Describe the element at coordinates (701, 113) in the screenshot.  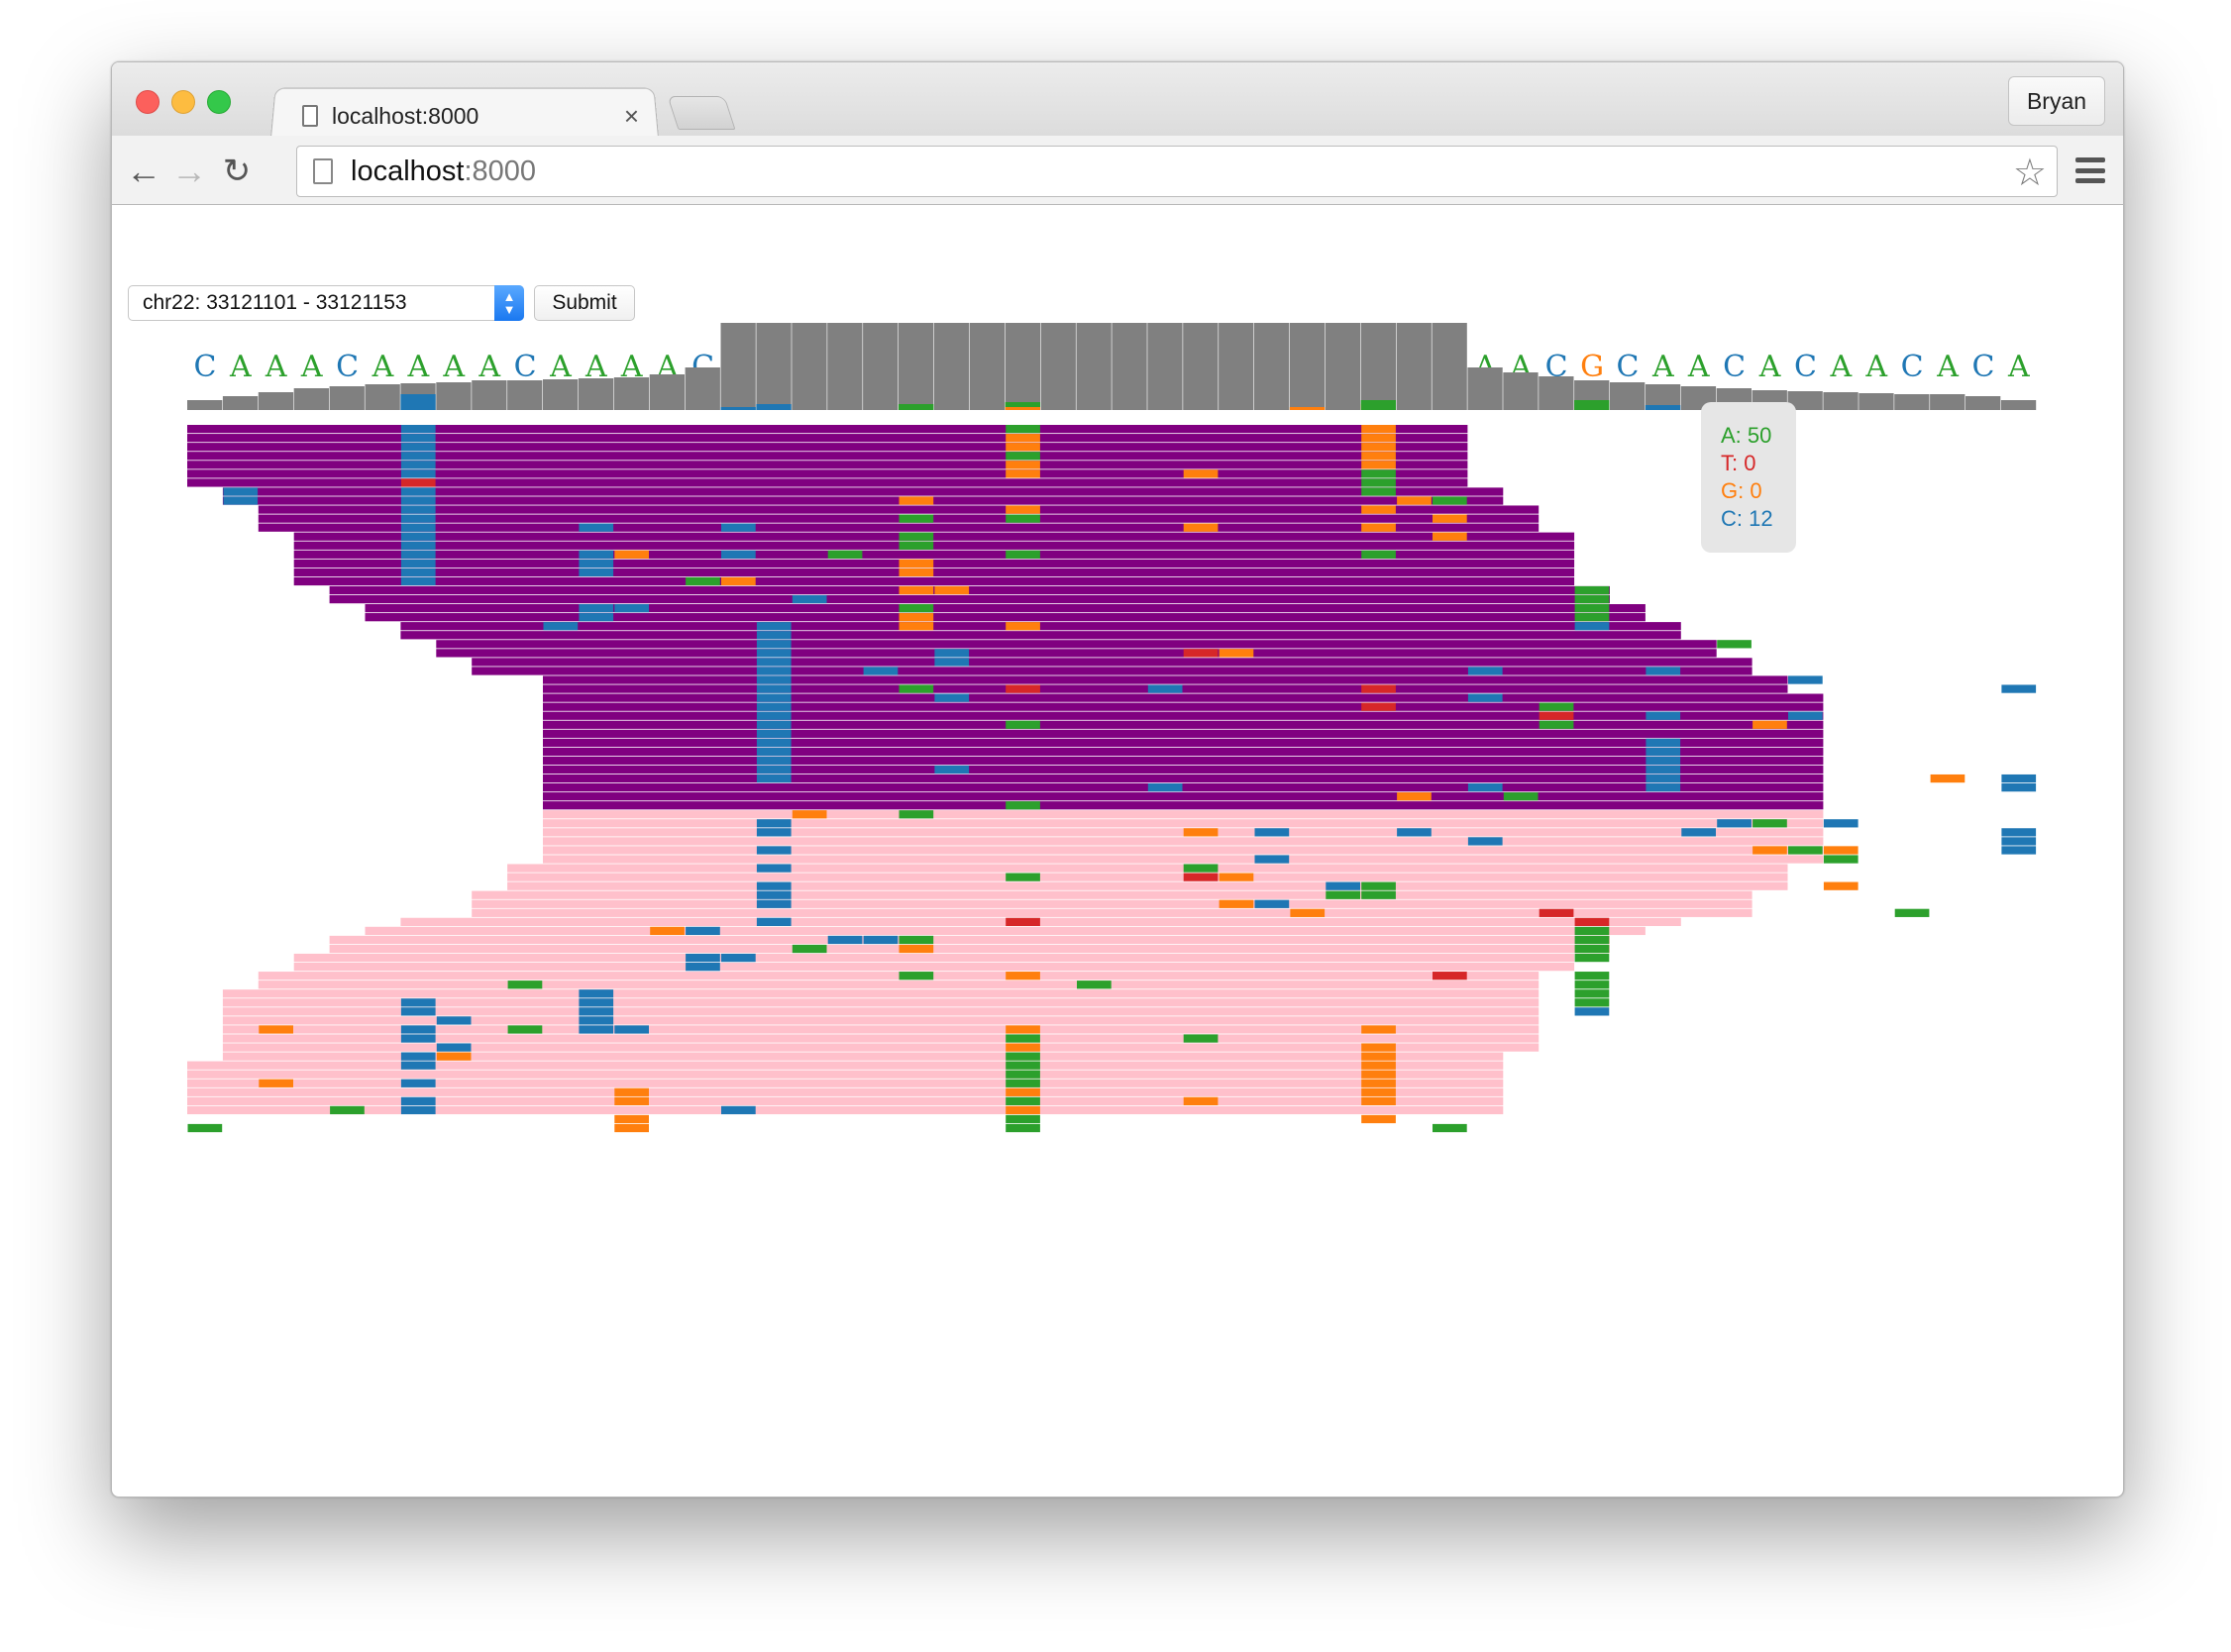
I see `new-tab-button` at that location.